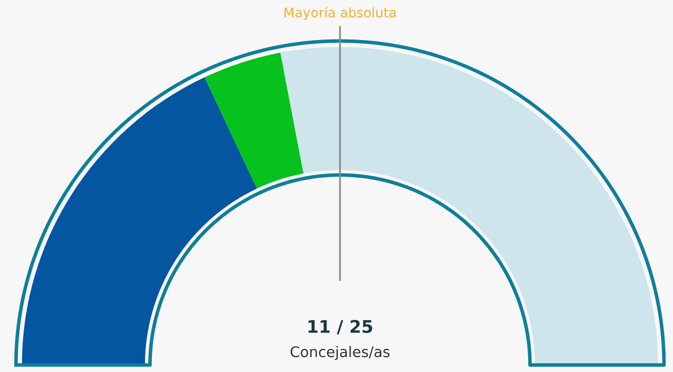 This screenshot has width=673, height=372. I want to click on text: 11 / 25, so click(340, 327).